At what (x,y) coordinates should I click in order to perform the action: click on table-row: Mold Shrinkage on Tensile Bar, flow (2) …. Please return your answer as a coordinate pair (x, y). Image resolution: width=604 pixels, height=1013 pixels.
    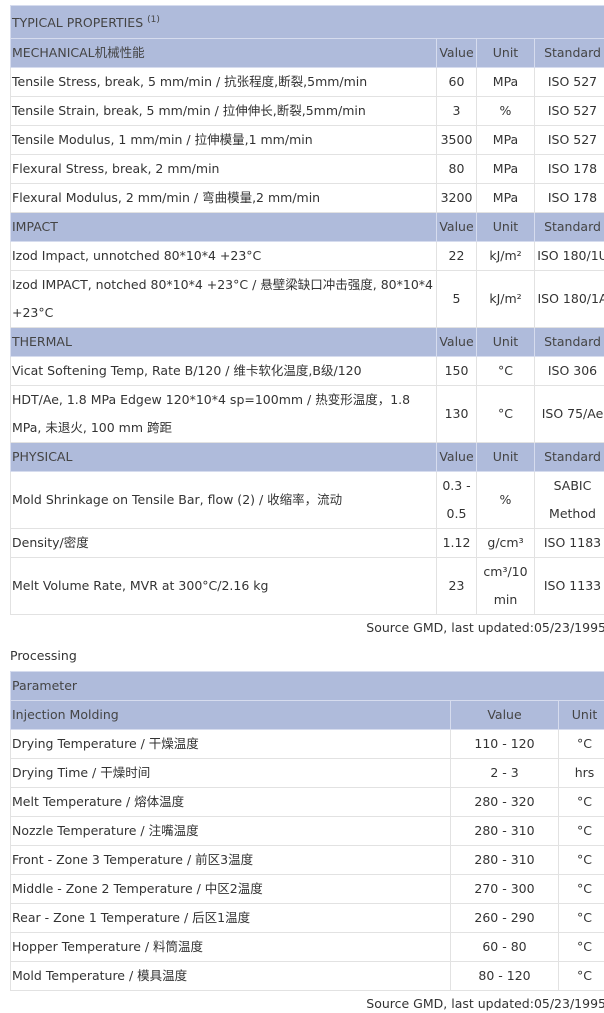
    Looking at the image, I should click on (307, 500).